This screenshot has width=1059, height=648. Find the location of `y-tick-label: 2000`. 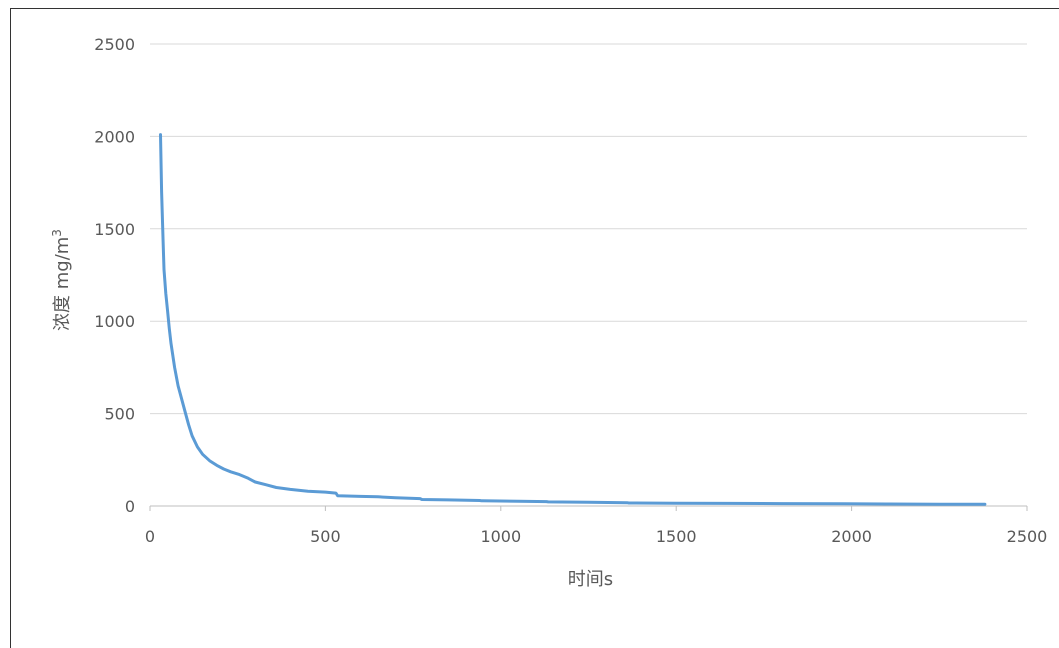

y-tick-label: 2000 is located at coordinates (114, 136).